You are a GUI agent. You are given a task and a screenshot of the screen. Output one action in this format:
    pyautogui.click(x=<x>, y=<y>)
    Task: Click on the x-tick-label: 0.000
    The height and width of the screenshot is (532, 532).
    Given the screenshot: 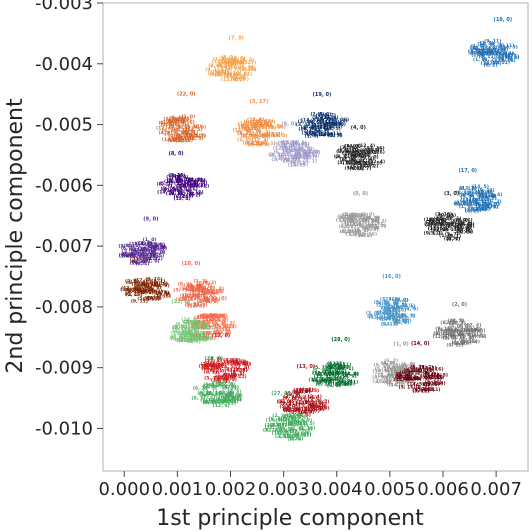 What is the action you would take?
    pyautogui.click(x=124, y=489)
    